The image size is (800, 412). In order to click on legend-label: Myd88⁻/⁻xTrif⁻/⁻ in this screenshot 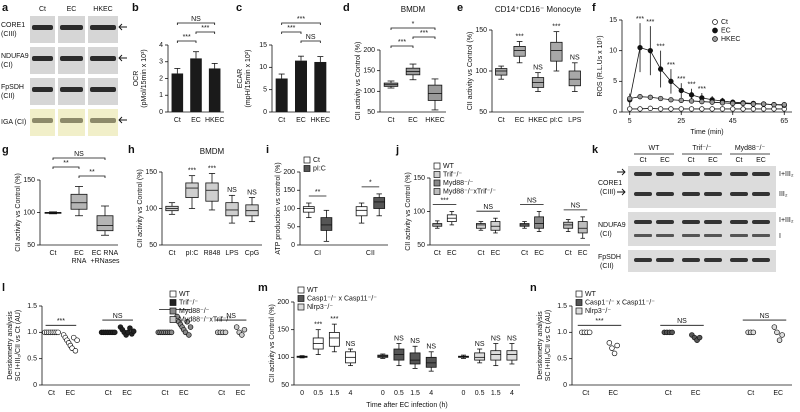, I will do `click(469, 191)`.